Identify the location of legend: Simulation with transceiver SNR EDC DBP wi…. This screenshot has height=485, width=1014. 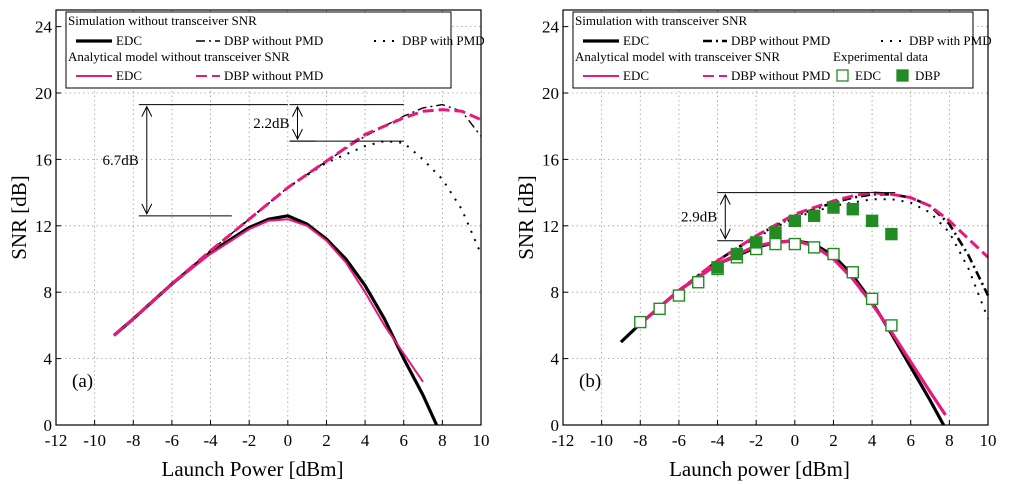
(782, 50).